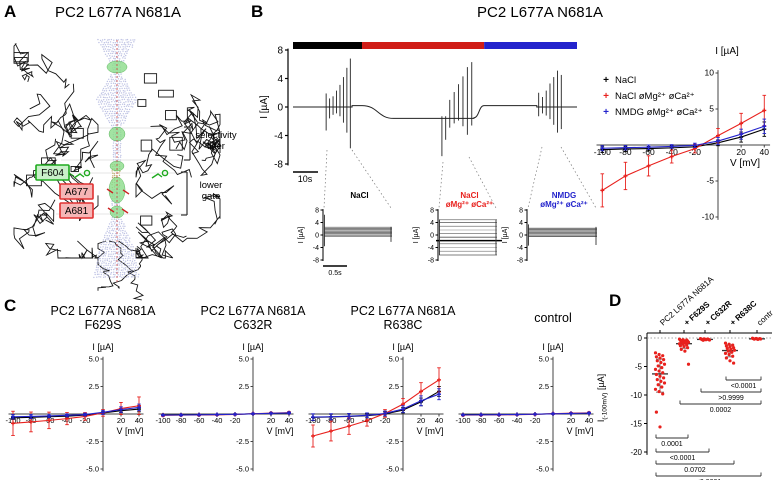 Image resolution: width=777 pixels, height=480 pixels. Describe the element at coordinates (280, 51) in the screenshot. I see `svg-text: 8` at that location.